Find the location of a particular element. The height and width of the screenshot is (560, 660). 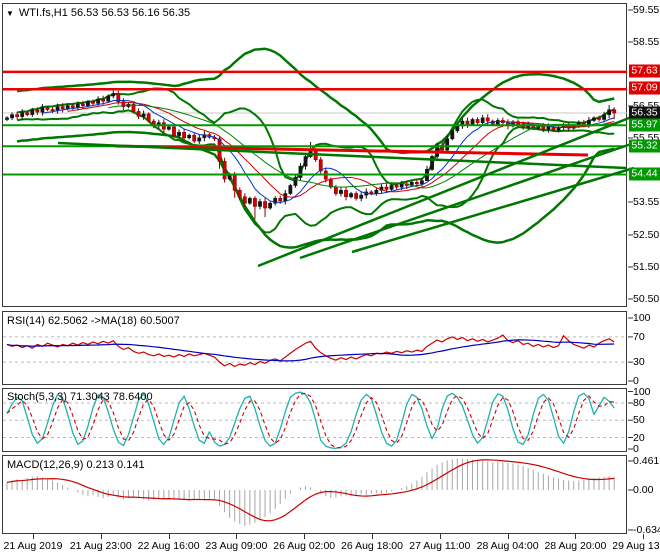

time-axis-label: 27 Aug 11:00 is located at coordinates (440, 546).